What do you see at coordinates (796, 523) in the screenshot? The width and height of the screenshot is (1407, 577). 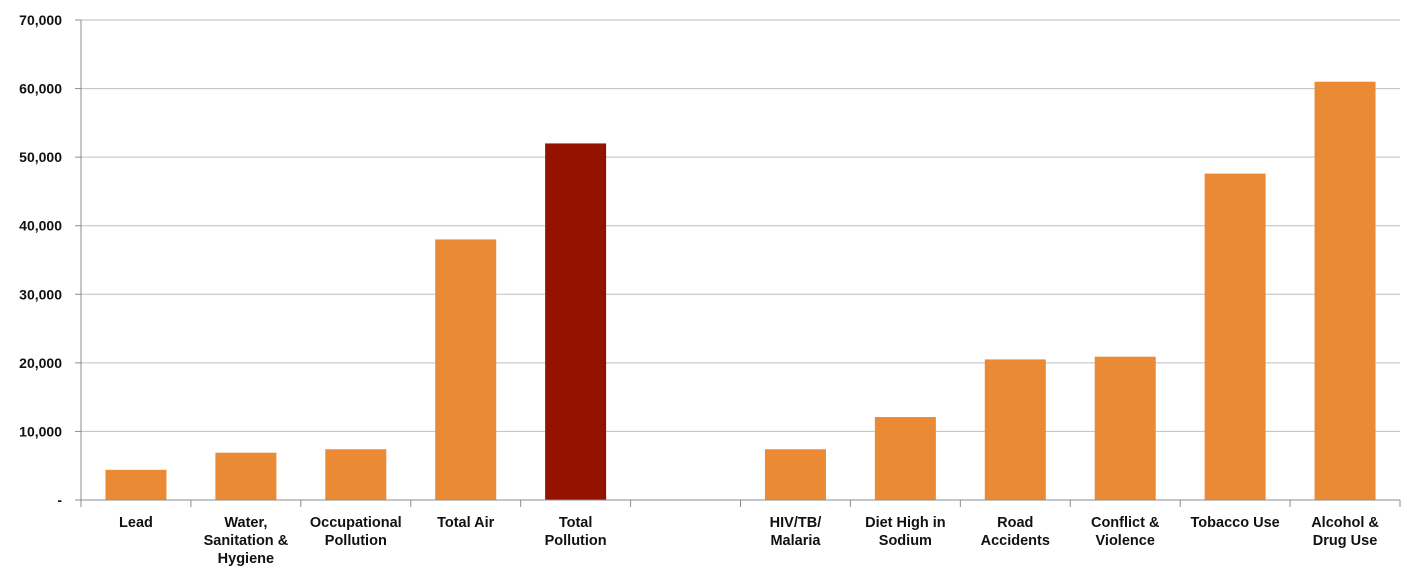 I see `x-tick-label: HIV/TB/` at bounding box center [796, 523].